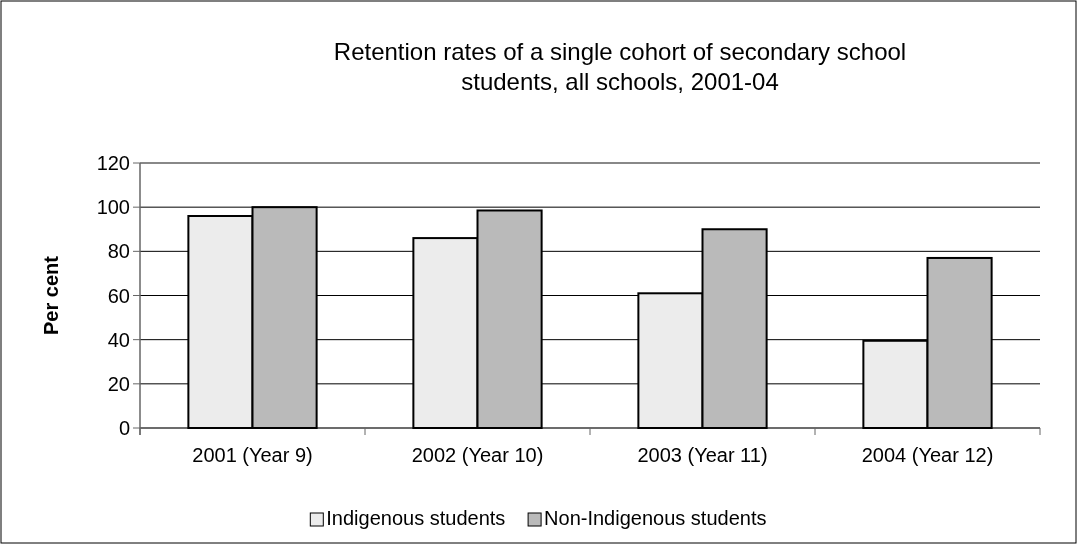  Describe the element at coordinates (620, 66) in the screenshot. I see `chart-title: Retention rates of a single cohort of secondary school students, all schools, 2001-04` at that location.